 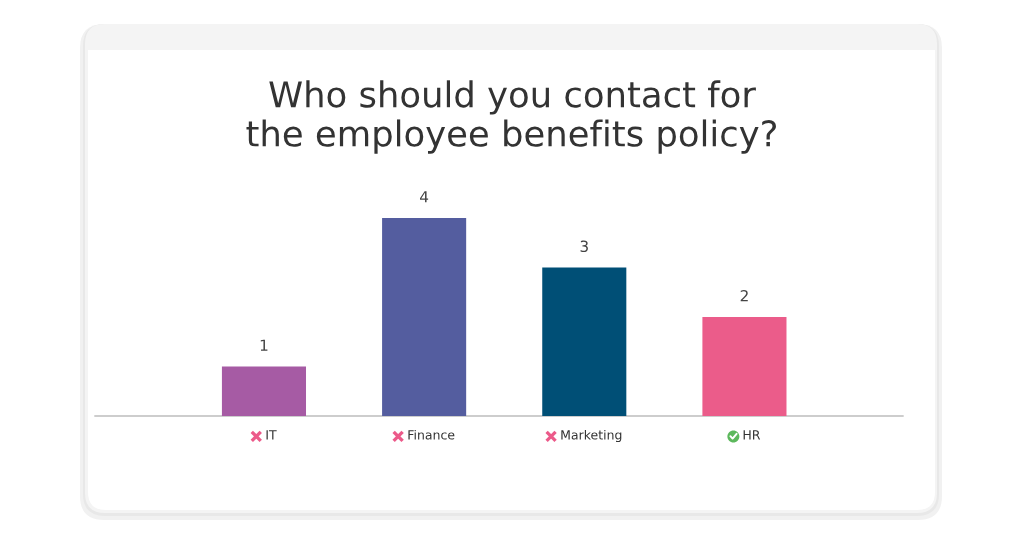 What do you see at coordinates (424, 197) in the screenshot?
I see `data-label: 4` at bounding box center [424, 197].